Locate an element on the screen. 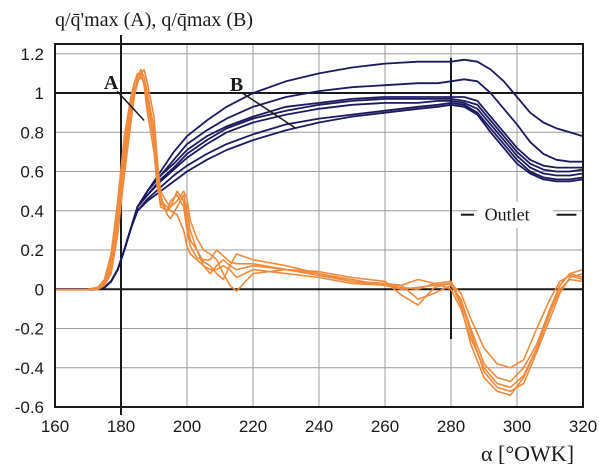  y-tick-label: 0.2 is located at coordinates (32, 250).